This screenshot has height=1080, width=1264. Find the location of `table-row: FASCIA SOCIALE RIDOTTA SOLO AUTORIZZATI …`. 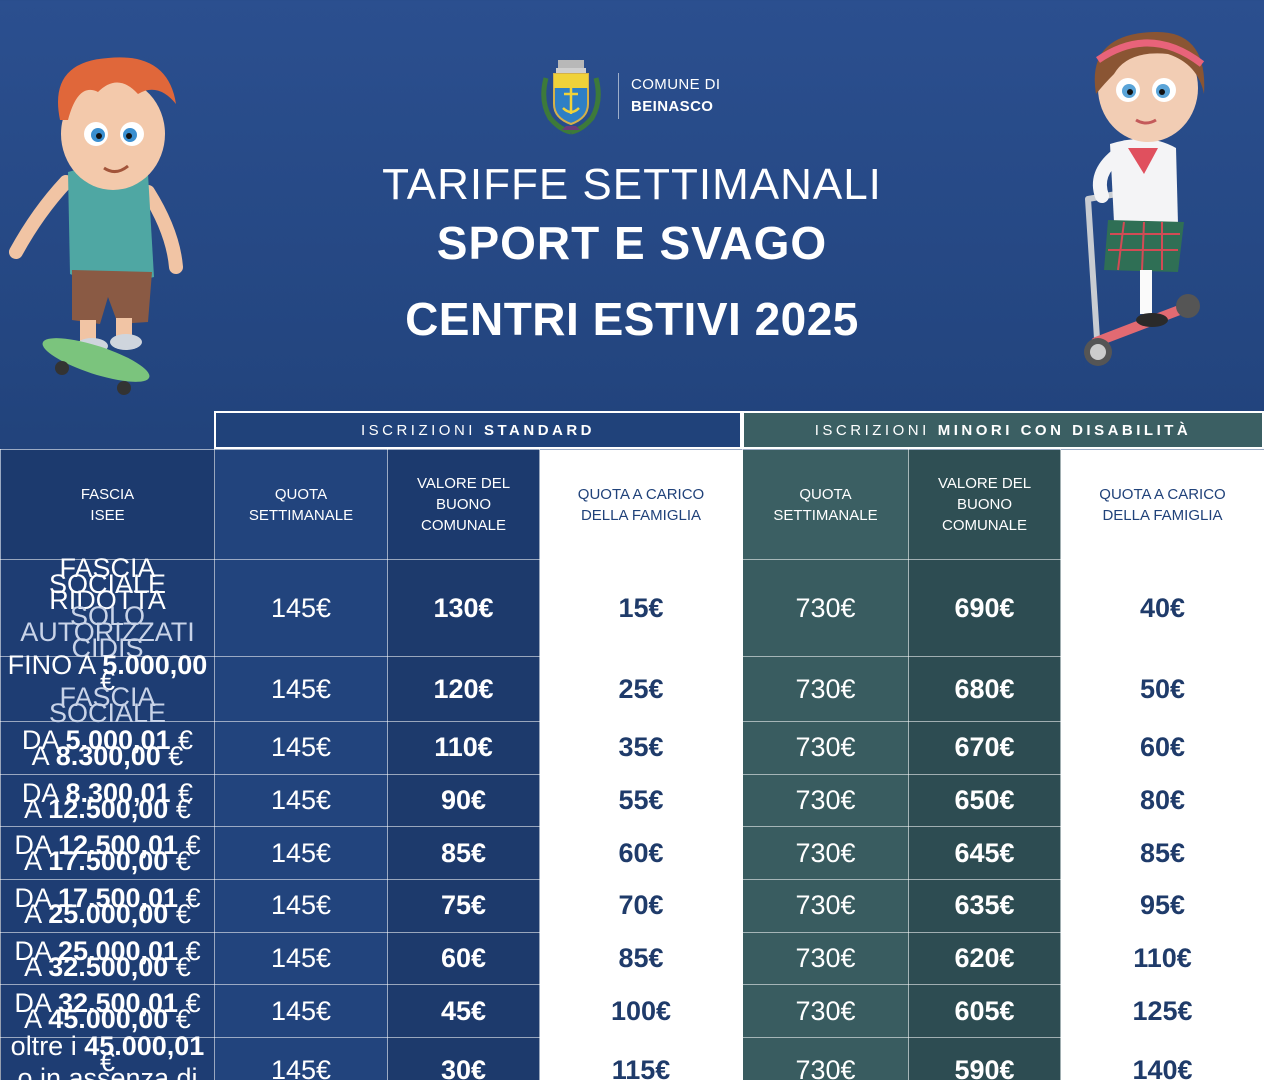

table-row: FASCIA SOCIALE RIDOTTA SOLO AUTORIZZATI … is located at coordinates (632, 608).